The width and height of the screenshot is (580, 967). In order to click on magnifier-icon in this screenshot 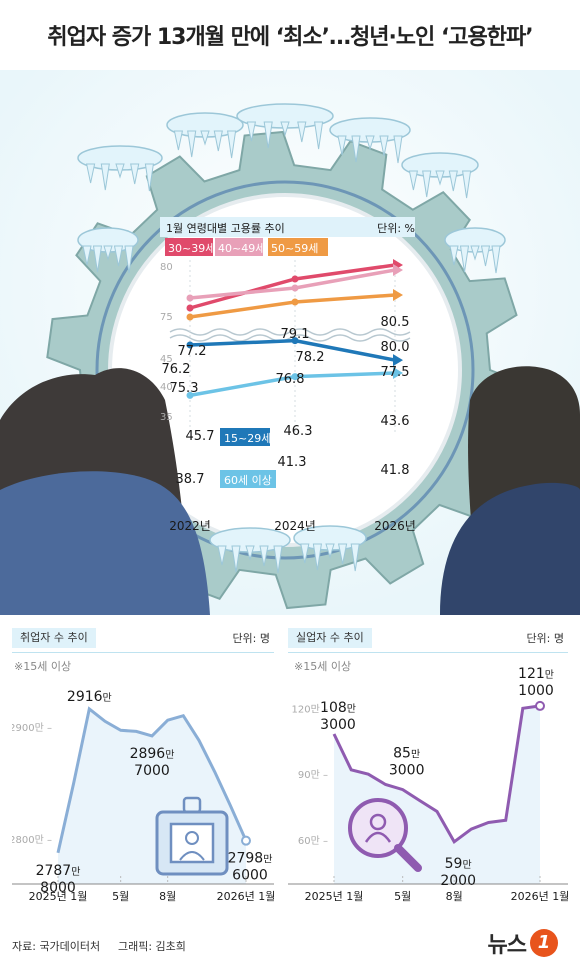, I will do `click(385, 835)`.